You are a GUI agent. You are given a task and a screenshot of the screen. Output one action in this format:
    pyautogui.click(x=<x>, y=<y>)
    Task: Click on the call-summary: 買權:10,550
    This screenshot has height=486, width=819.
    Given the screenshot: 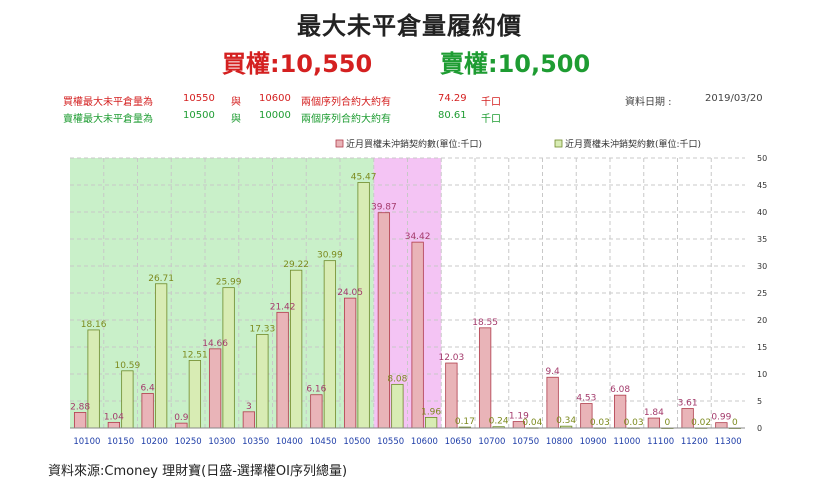 What is the action you would take?
    pyautogui.click(x=297, y=64)
    